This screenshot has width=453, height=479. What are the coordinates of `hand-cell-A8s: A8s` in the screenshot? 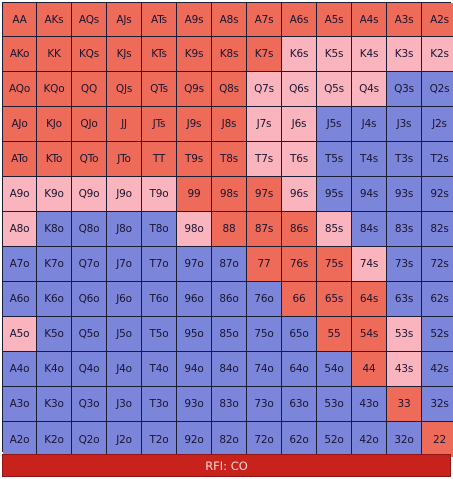 It's located at (229, 20).